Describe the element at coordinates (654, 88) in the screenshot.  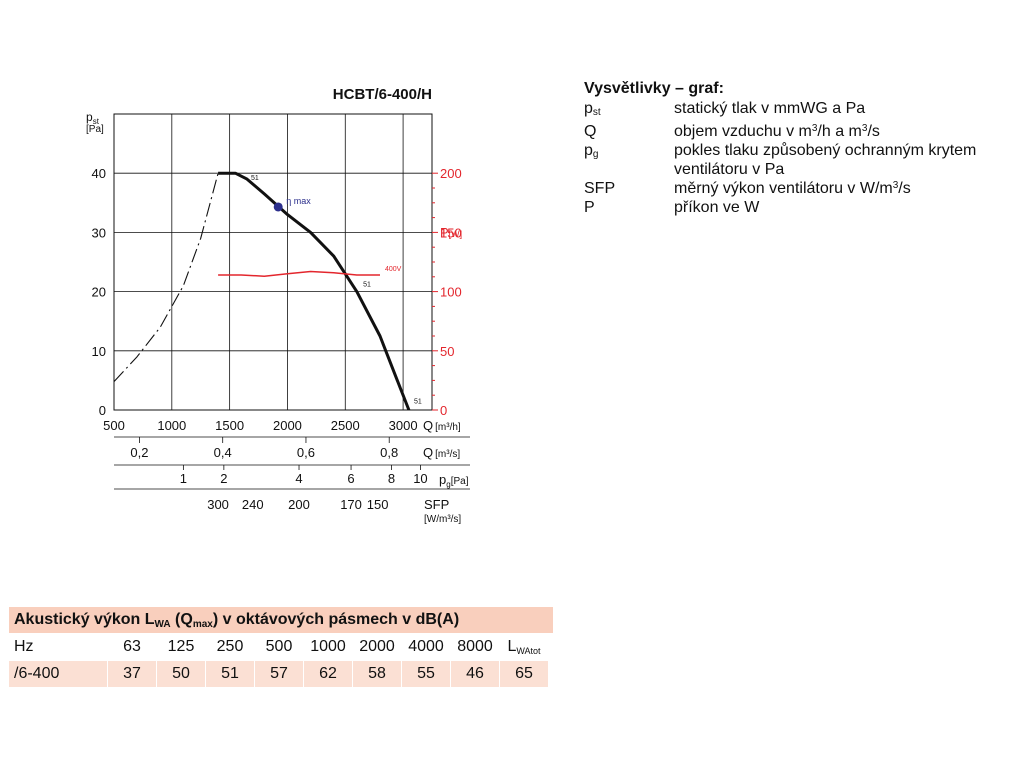
I see `legend-title: Vysvětlivky – graf:` at that location.